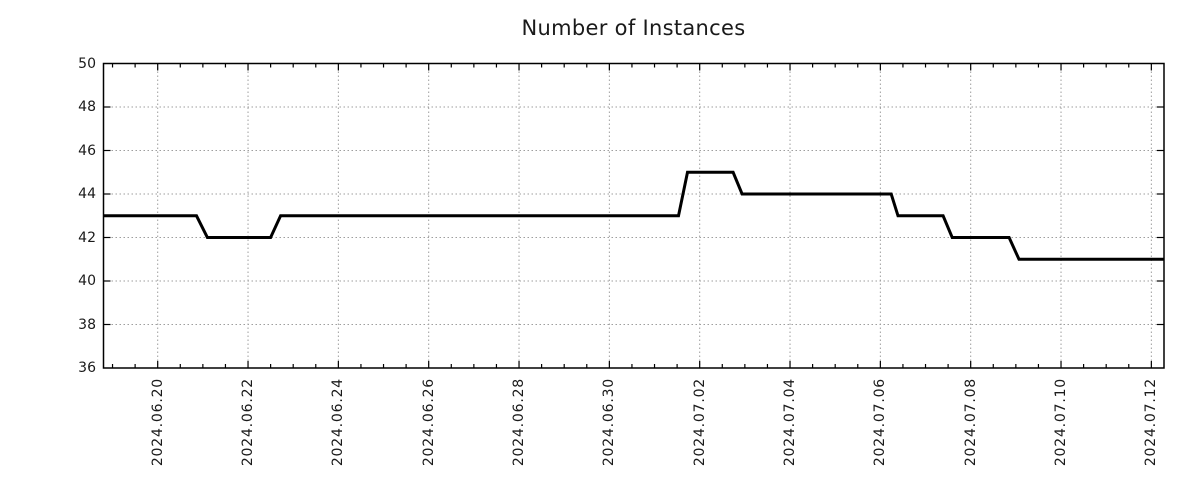 The image size is (1200, 500). What do you see at coordinates (87, 324) in the screenshot?
I see `y-tick-label: 38` at bounding box center [87, 324].